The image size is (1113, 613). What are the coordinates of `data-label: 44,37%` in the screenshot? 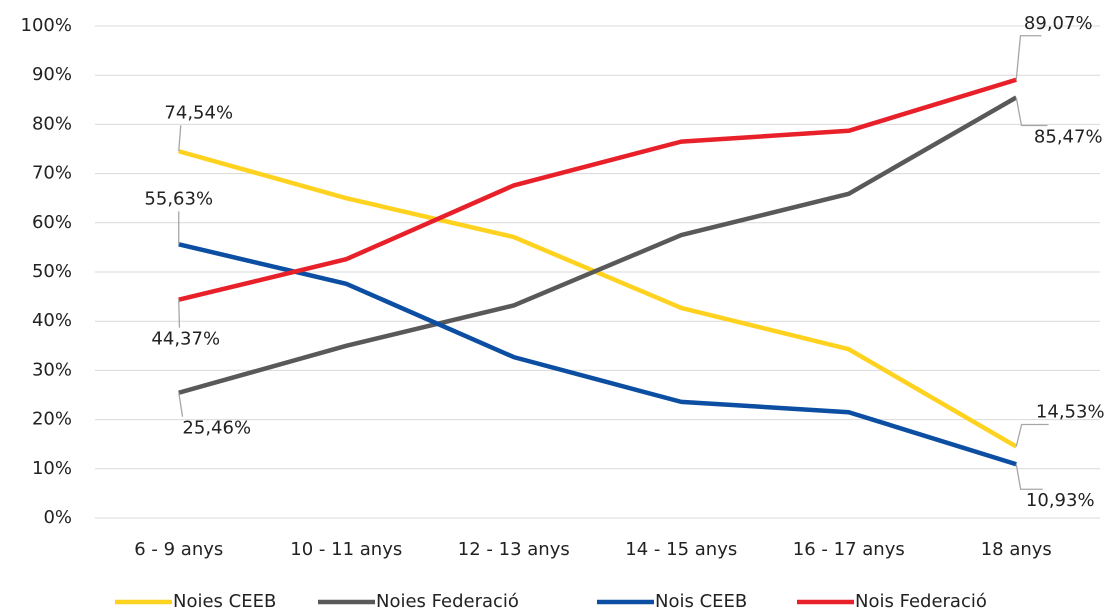 It's located at (185, 339).